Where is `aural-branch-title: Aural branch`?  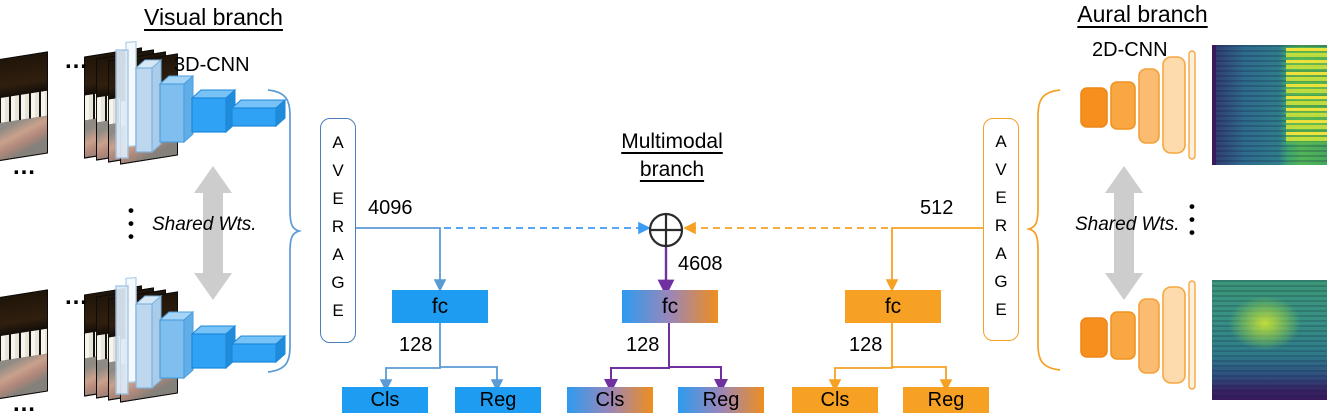 aural-branch-title: Aural branch is located at coordinates (1142, 14).